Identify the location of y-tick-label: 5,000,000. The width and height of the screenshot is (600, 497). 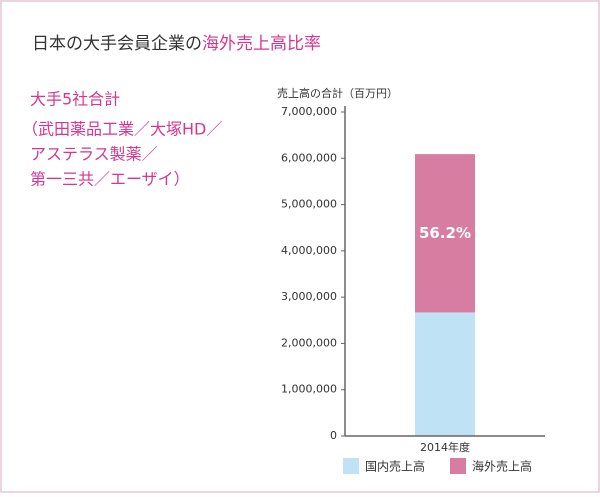
(309, 204).